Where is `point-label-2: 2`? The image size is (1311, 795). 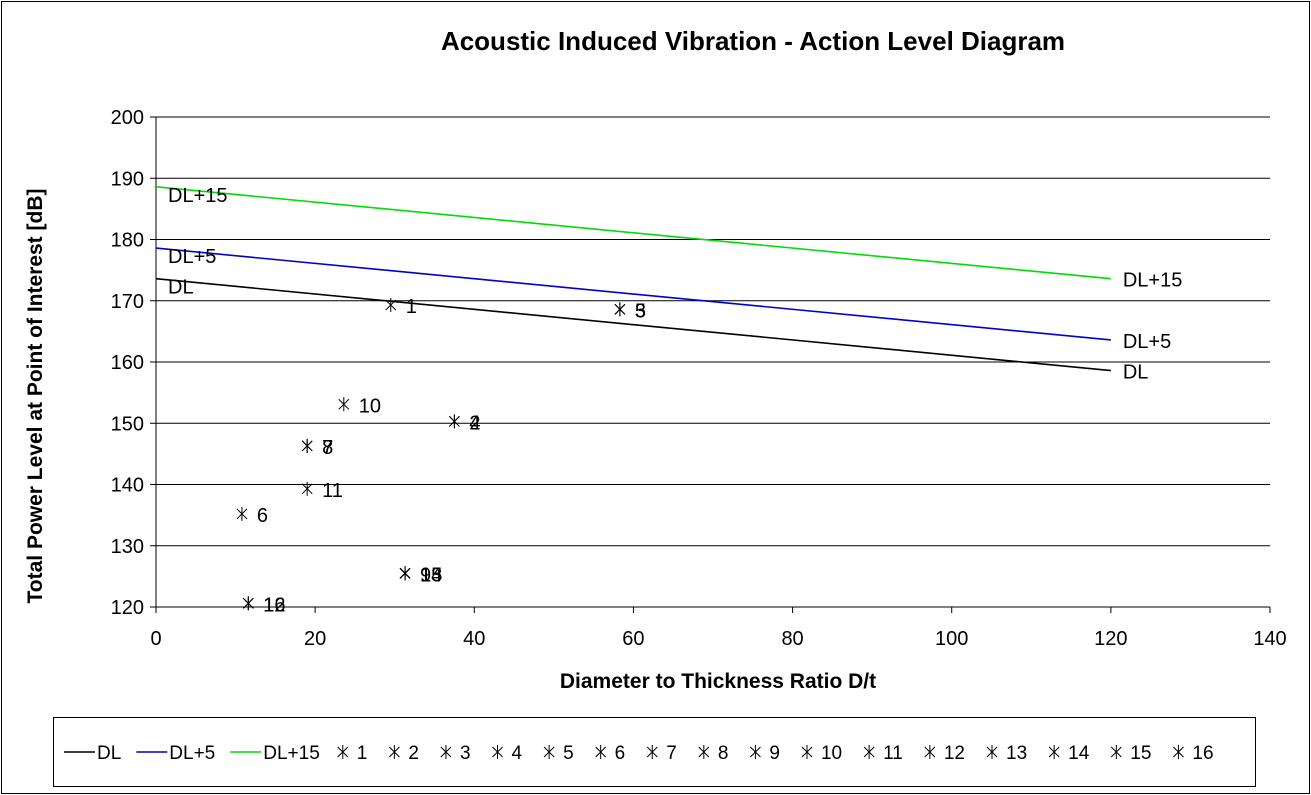 point-label-2: 2 is located at coordinates (474, 423).